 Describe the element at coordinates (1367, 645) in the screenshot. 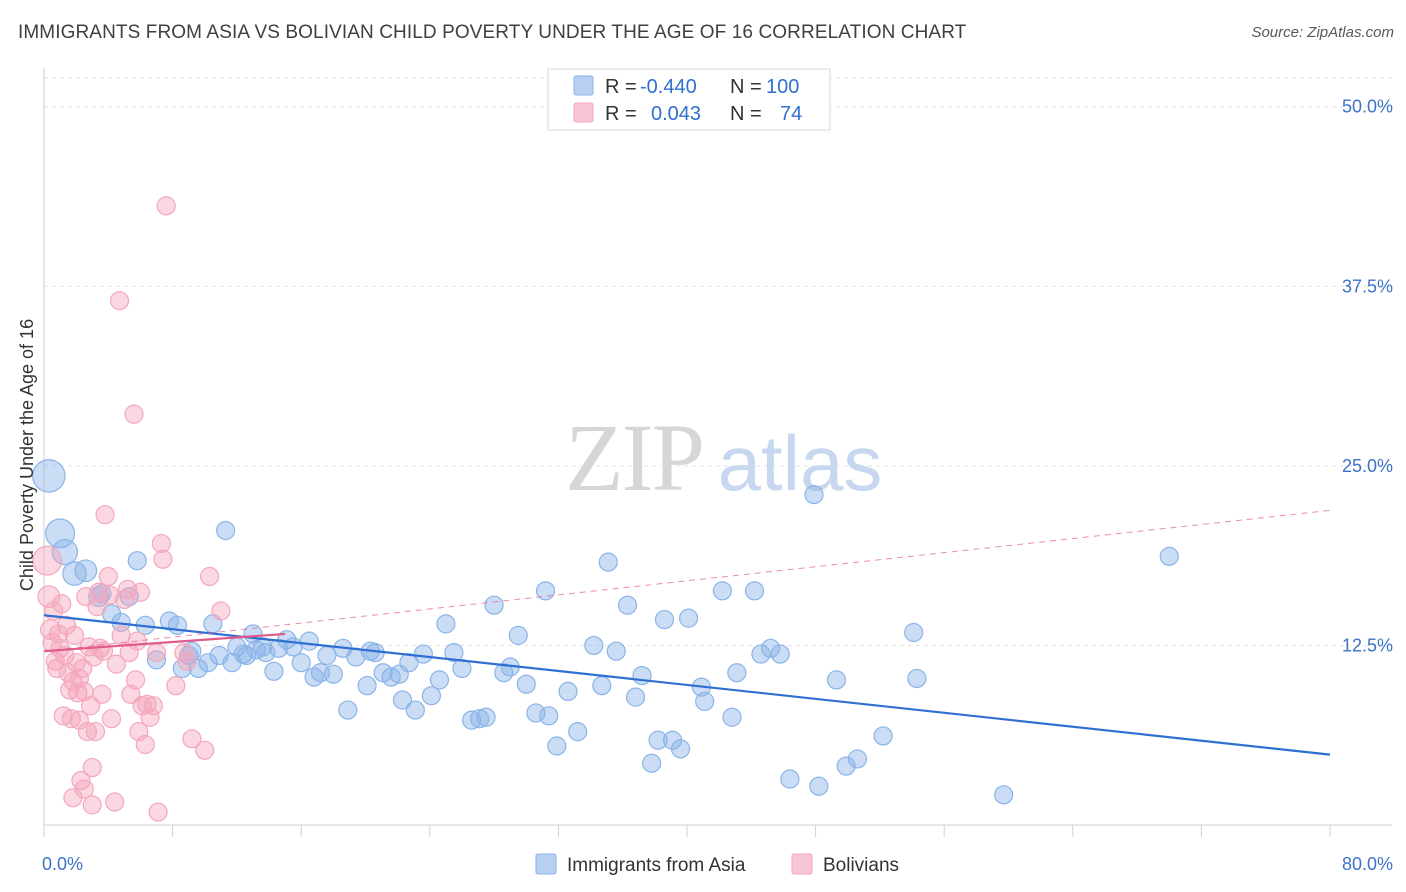

I see `y-tick-label-0: 12.5%` at that location.